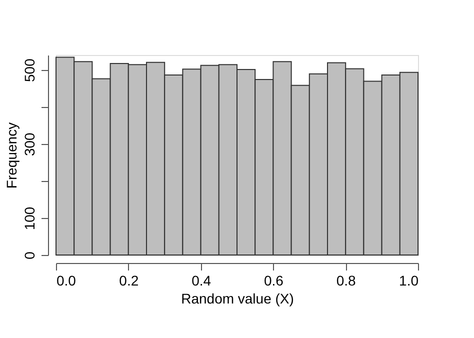  What do you see at coordinates (12, 155) in the screenshot?
I see `y-axis-title: Frequency` at bounding box center [12, 155].